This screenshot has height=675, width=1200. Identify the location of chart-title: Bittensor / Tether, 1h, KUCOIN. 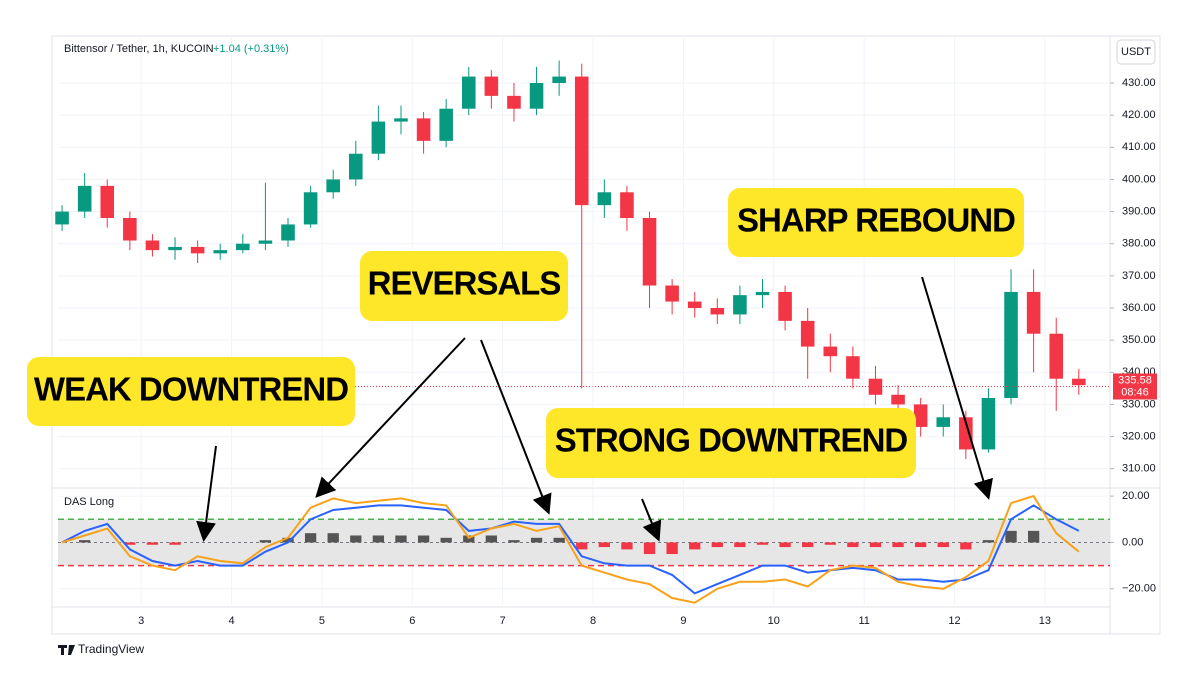
(139, 49).